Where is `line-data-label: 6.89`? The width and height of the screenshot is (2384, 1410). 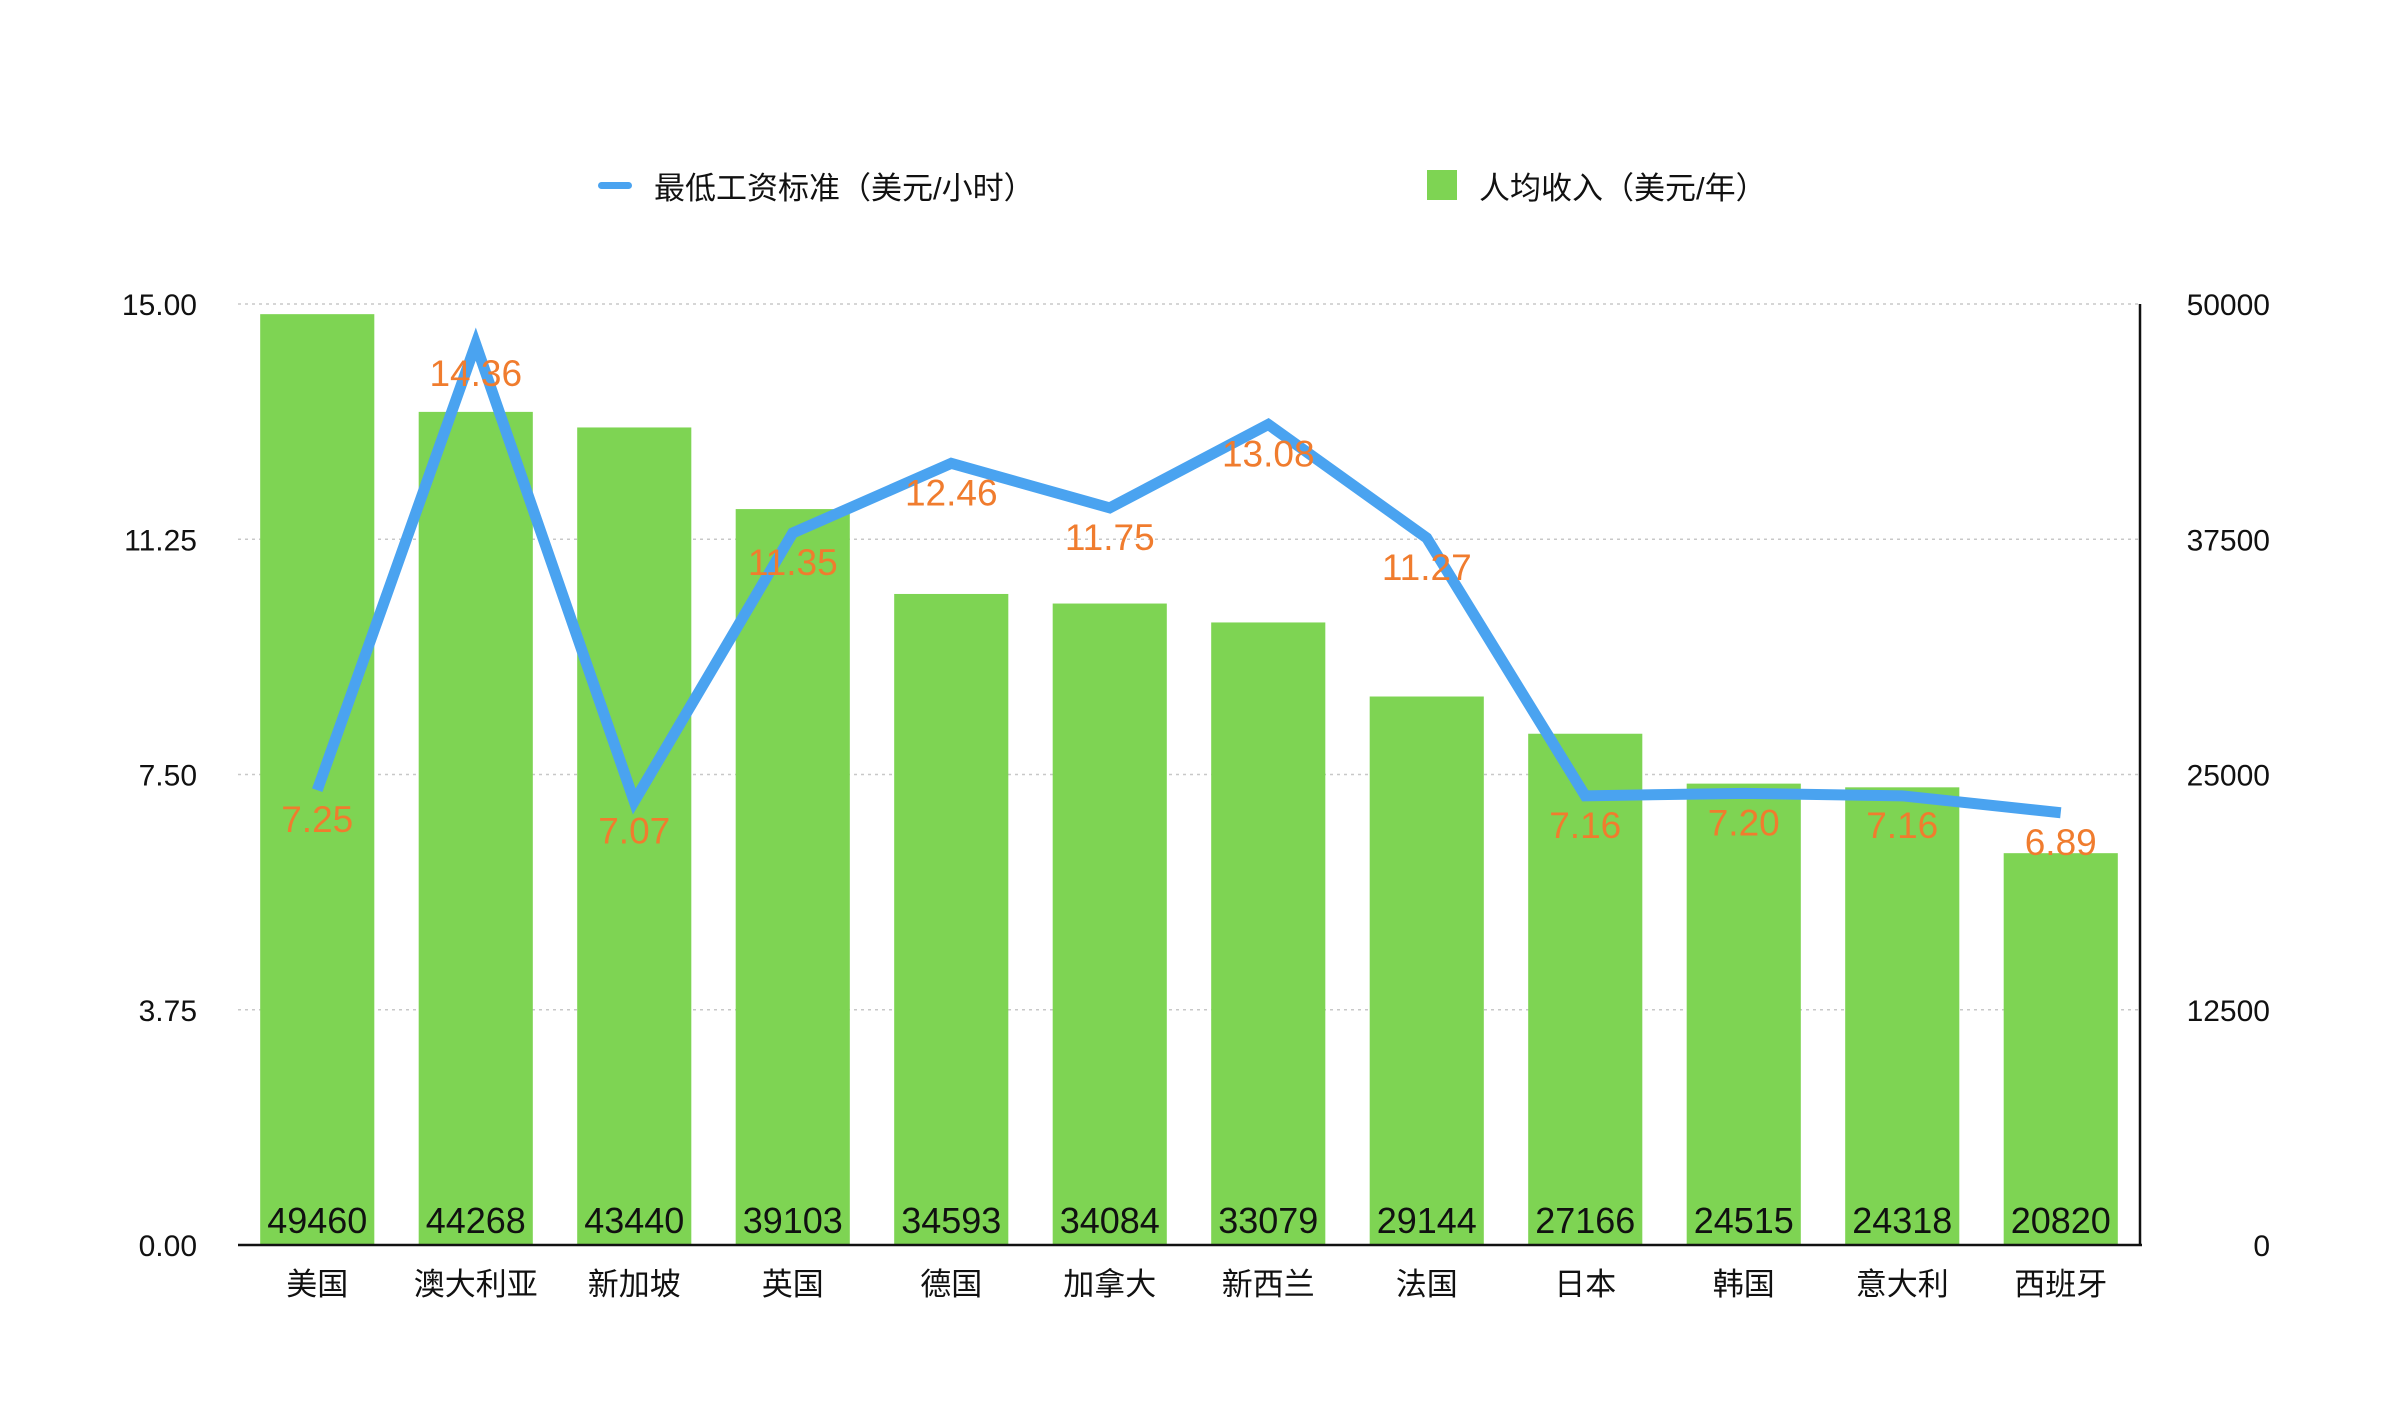
line-data-label: 6.89 is located at coordinates (2061, 842).